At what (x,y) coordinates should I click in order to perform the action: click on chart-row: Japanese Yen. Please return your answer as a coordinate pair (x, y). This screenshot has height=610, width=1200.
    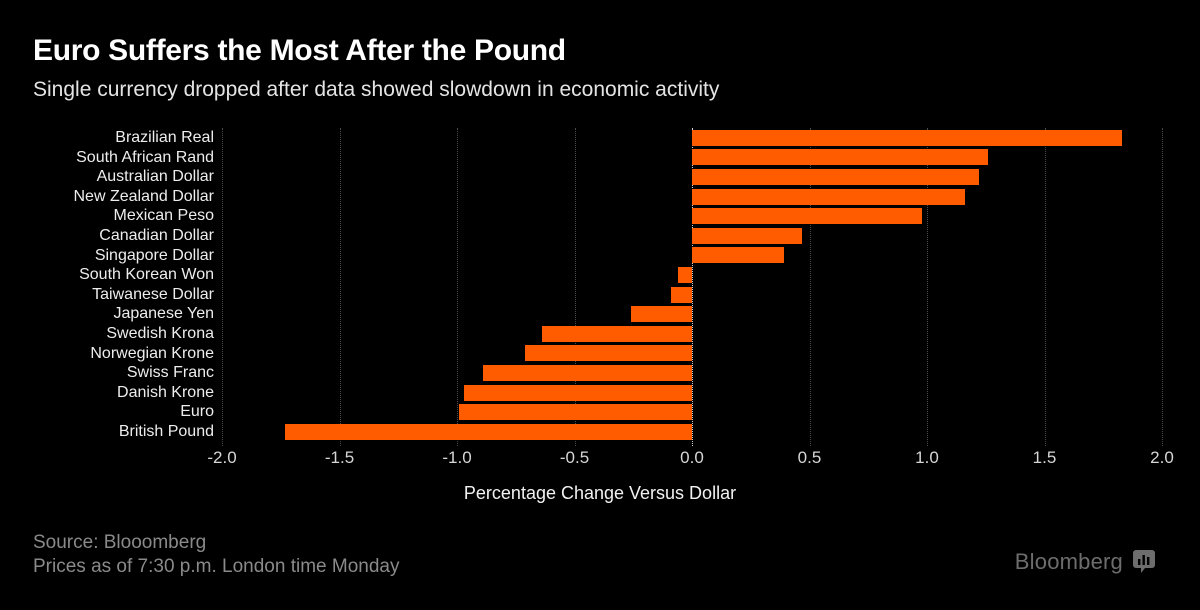
    Looking at the image, I should click on (600, 314).